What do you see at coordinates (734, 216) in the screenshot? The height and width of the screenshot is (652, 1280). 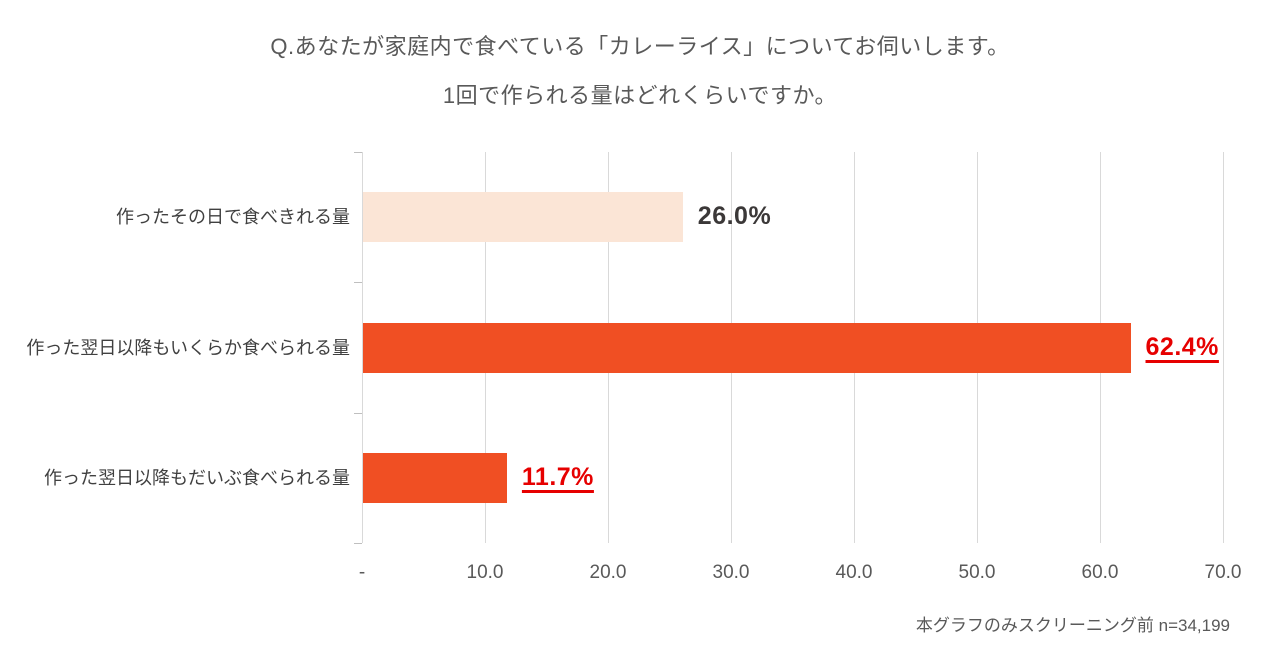 I see `value-label: 26.0%` at bounding box center [734, 216].